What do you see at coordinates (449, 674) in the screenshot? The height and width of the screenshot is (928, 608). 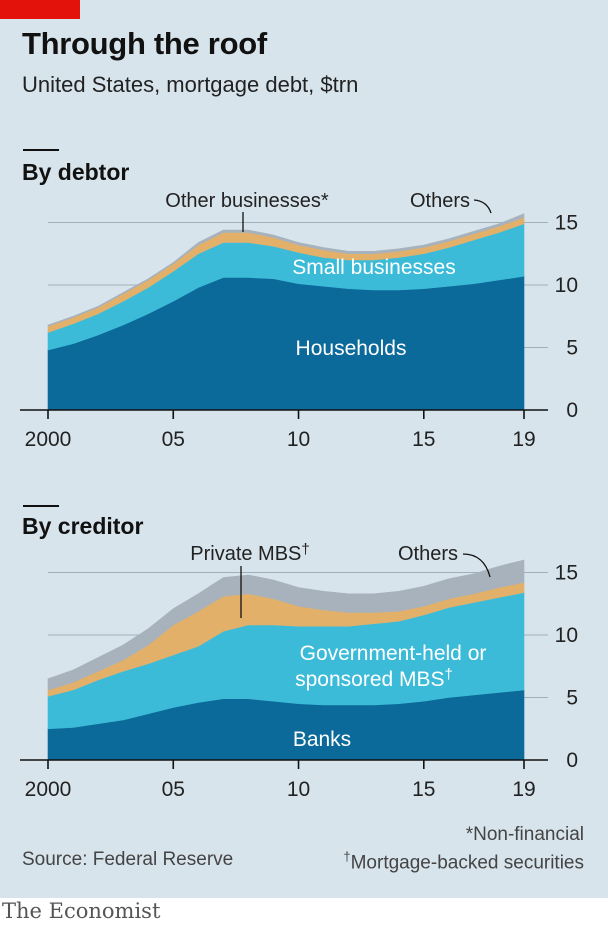 I see `gov-line2-dagger: †` at bounding box center [449, 674].